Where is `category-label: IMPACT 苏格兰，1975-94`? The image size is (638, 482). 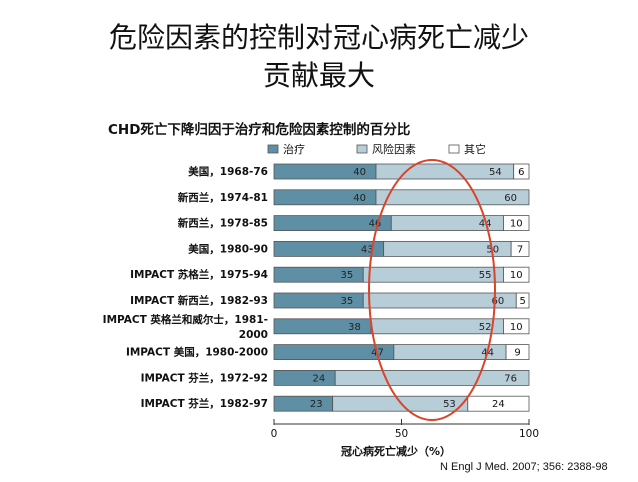
category-label: IMPACT 苏格兰，1975-94 is located at coordinates (199, 274).